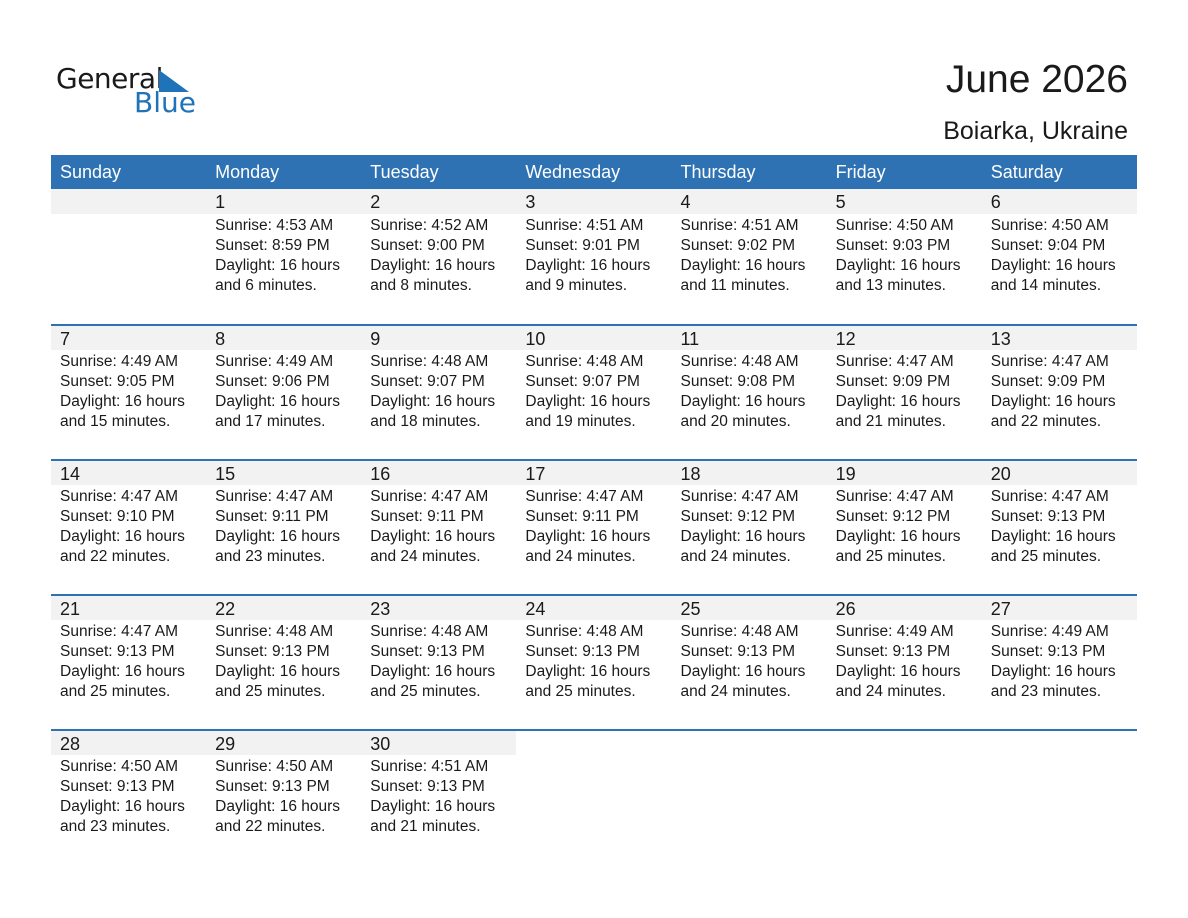 Image resolution: width=1188 pixels, height=918 pixels. Describe the element at coordinates (109, 78) in the screenshot. I see `logo-text-general: General` at that location.